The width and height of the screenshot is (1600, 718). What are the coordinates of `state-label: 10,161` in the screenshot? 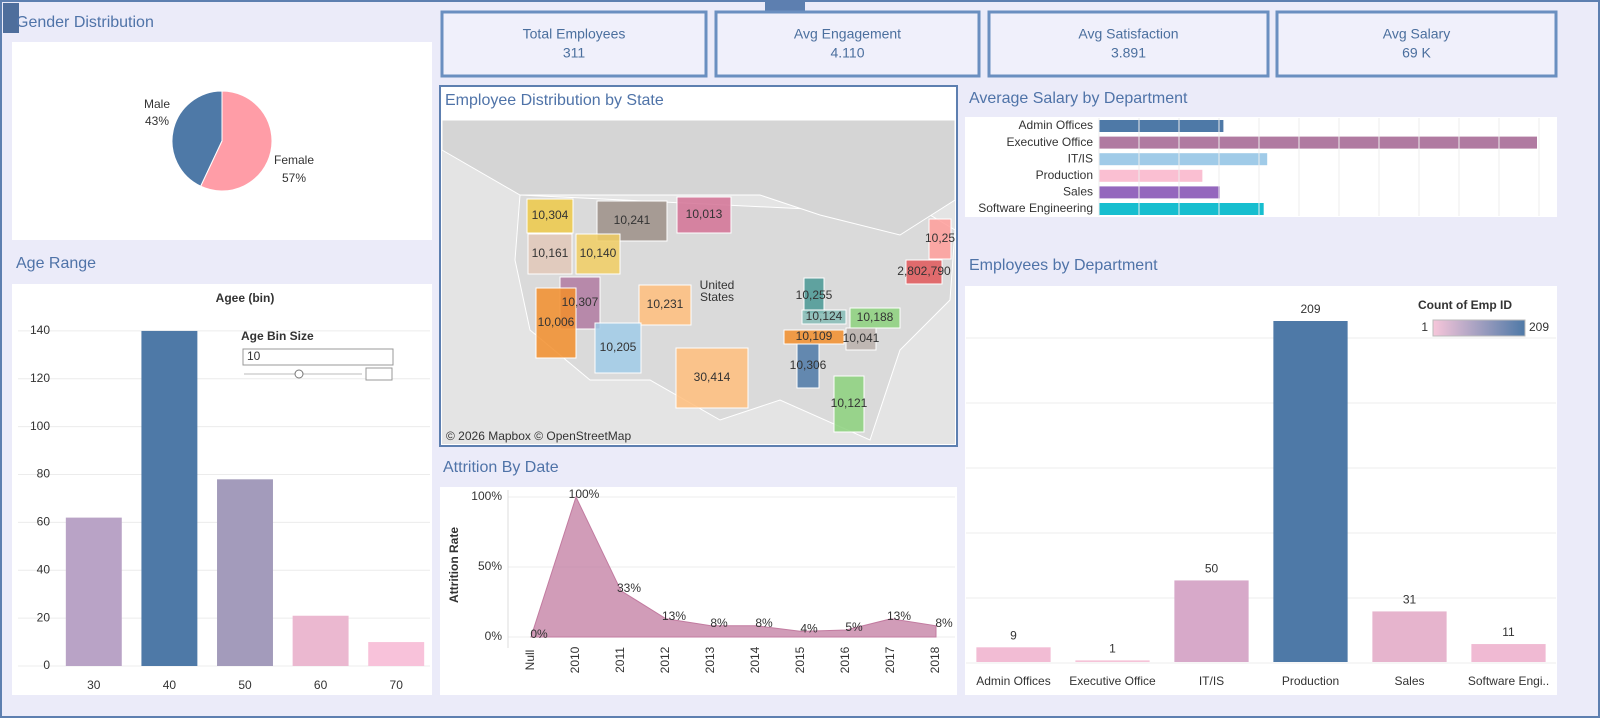 It's located at (550, 253).